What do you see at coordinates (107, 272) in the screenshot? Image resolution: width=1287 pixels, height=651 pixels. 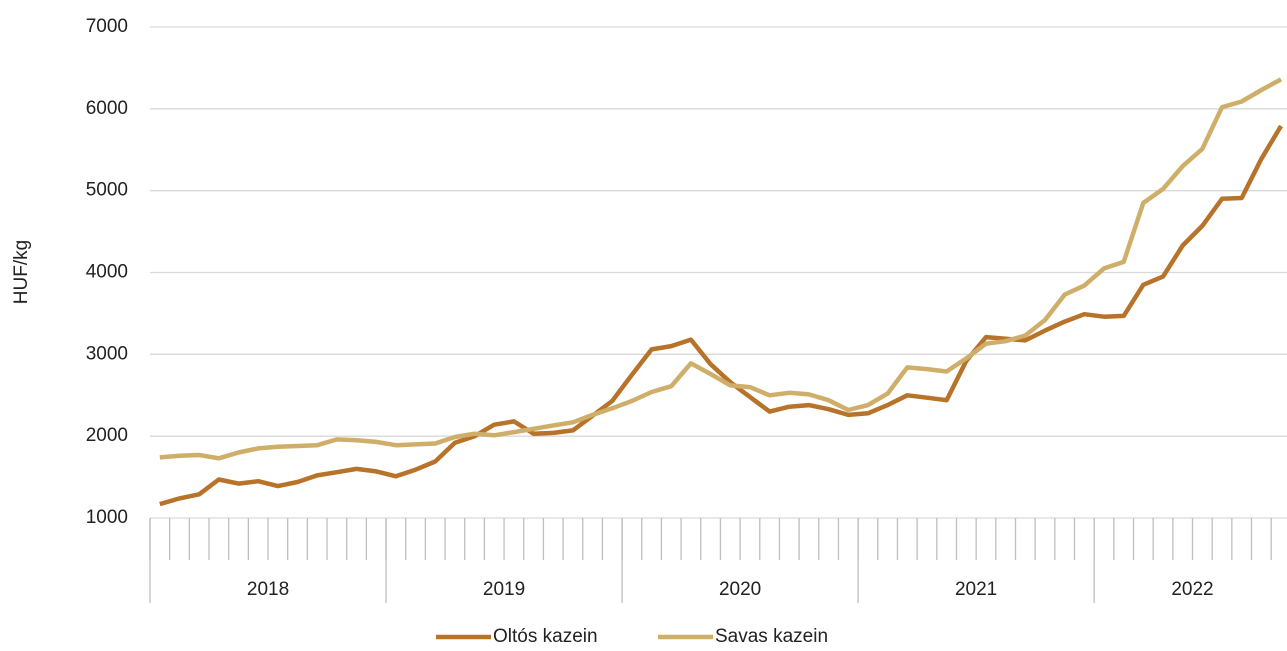 I see `y-tick-label: 4000` at bounding box center [107, 272].